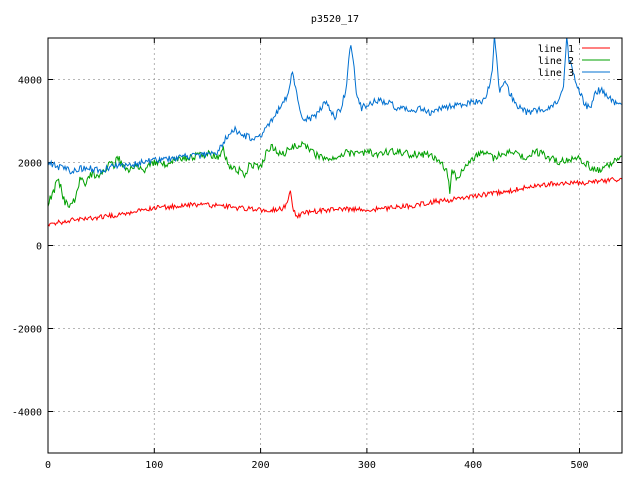 This screenshot has height=480, width=640. Describe the element at coordinates (579, 465) in the screenshot. I see `x-tick-label: 500` at that location.